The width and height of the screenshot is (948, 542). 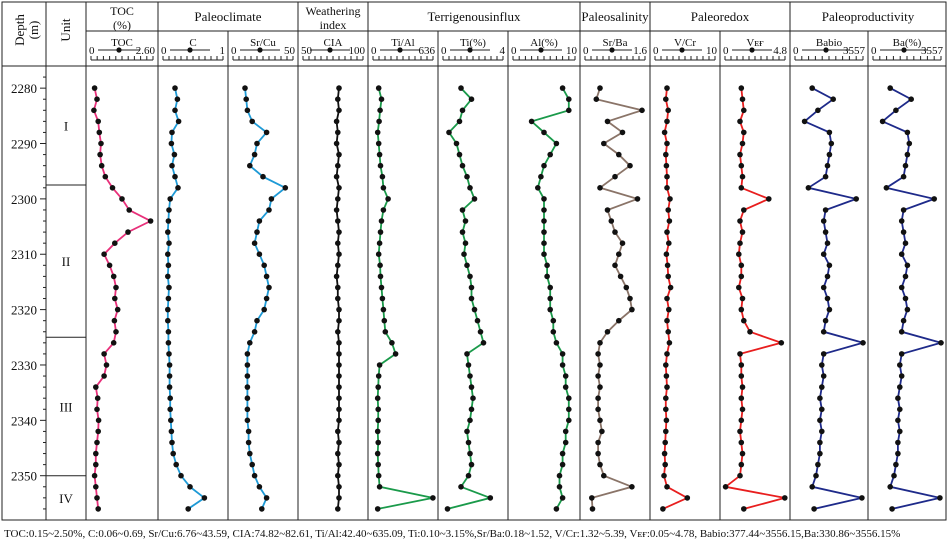 I want to click on axis-min-label: 0, so click(x=444, y=51).